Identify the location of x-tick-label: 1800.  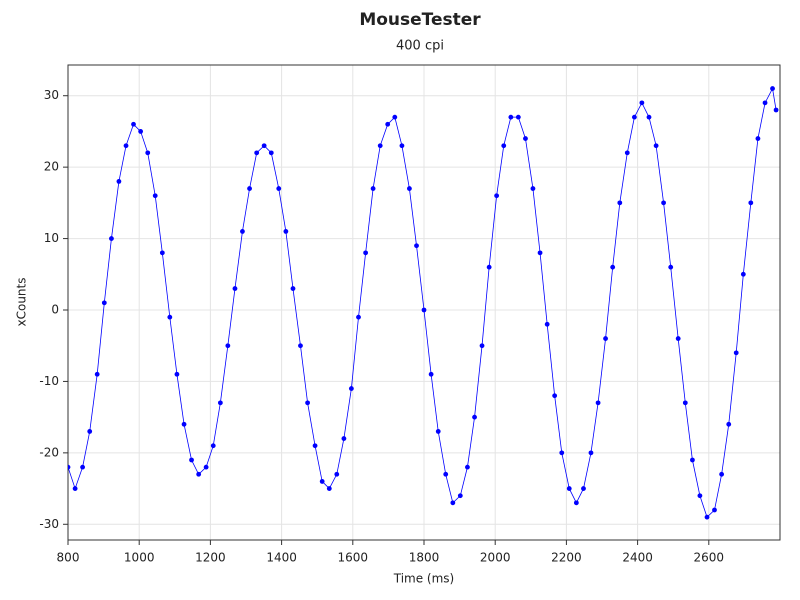
(424, 558).